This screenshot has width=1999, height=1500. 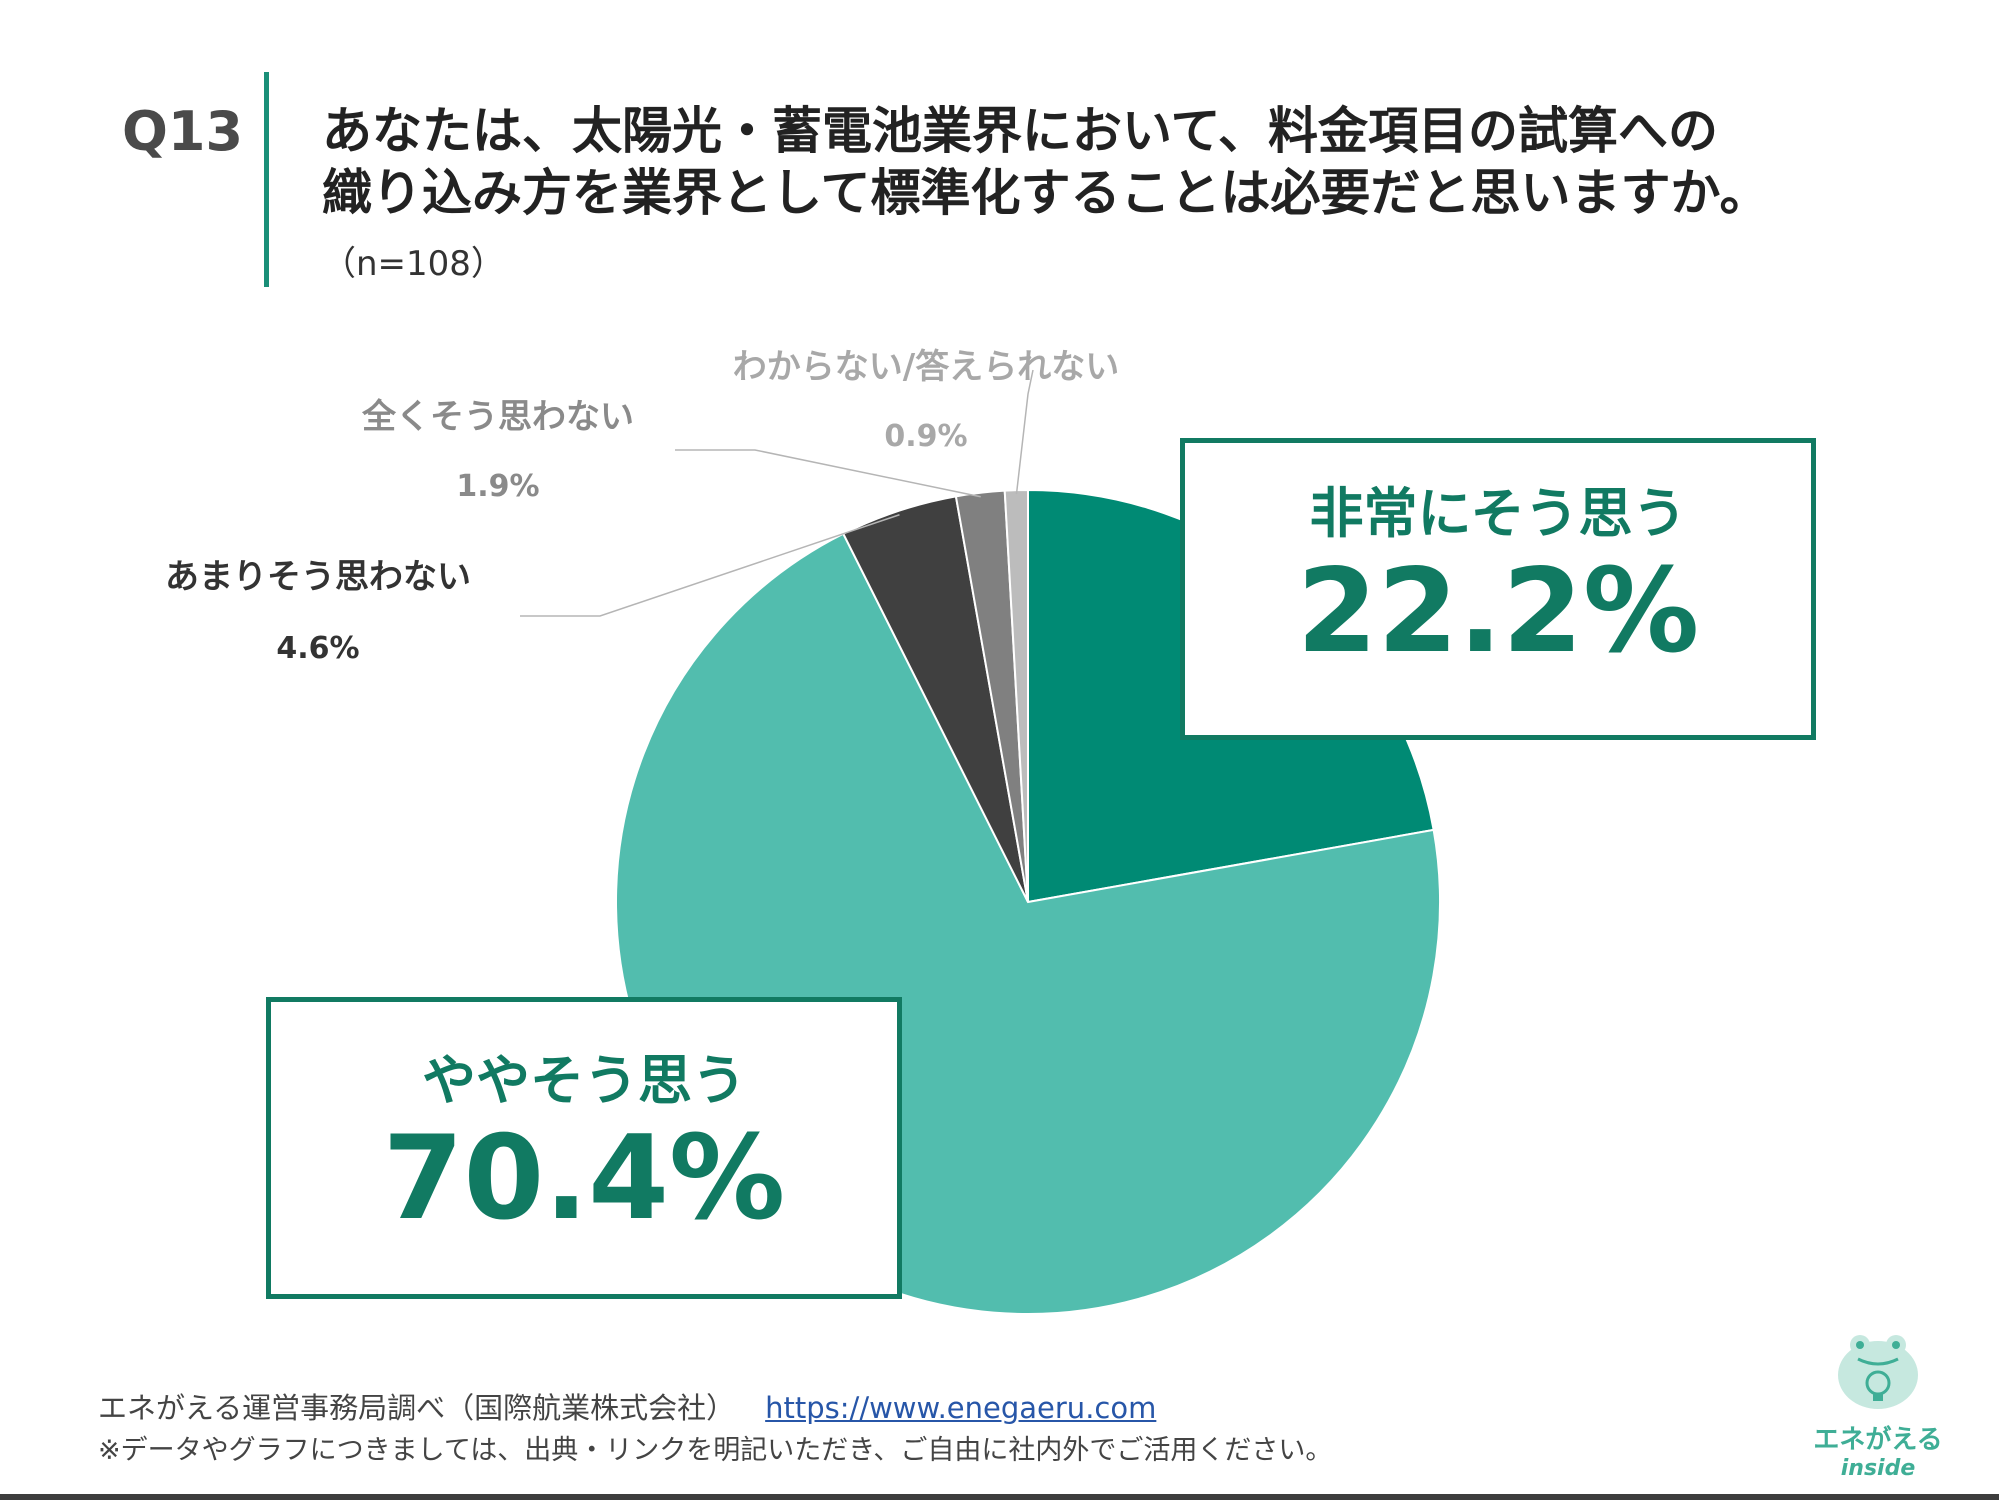 I want to click on brand-logo: エネがえる inside, so click(x=1878, y=1403).